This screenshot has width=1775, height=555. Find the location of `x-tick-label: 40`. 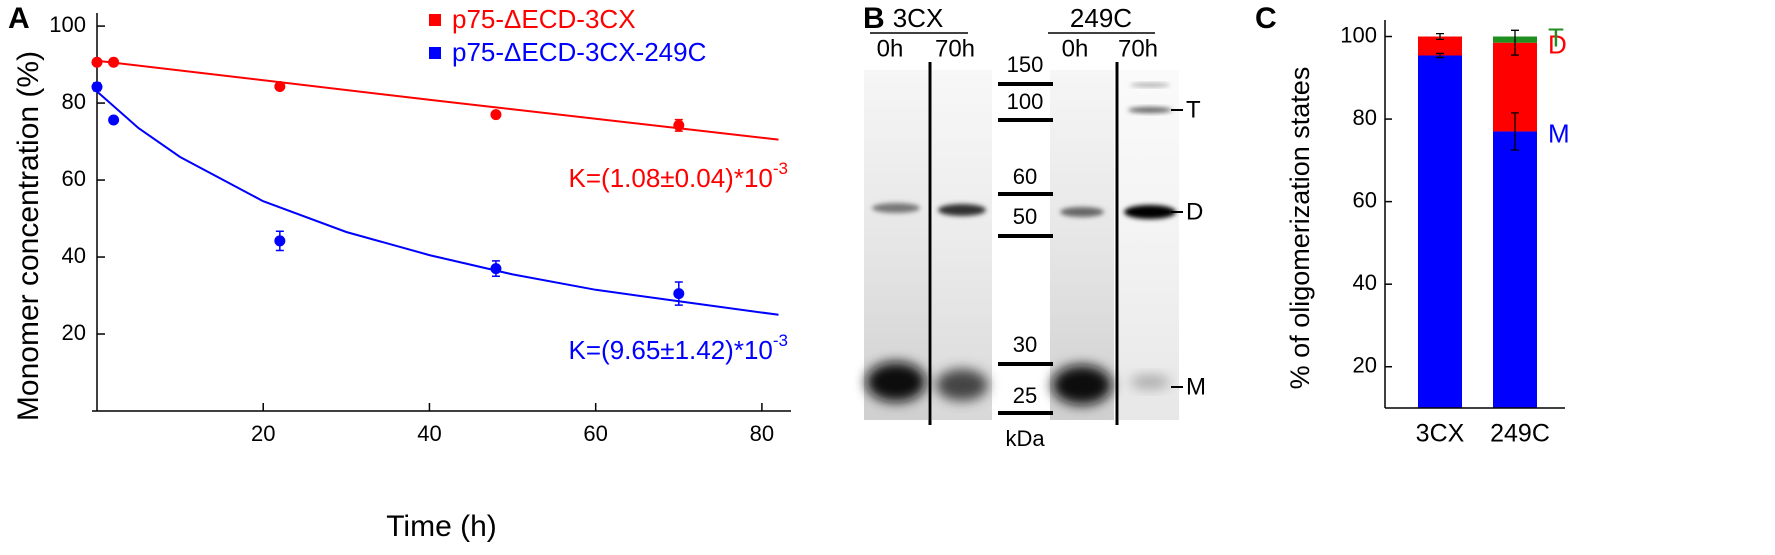

x-tick-label: 40 is located at coordinates (429, 433).